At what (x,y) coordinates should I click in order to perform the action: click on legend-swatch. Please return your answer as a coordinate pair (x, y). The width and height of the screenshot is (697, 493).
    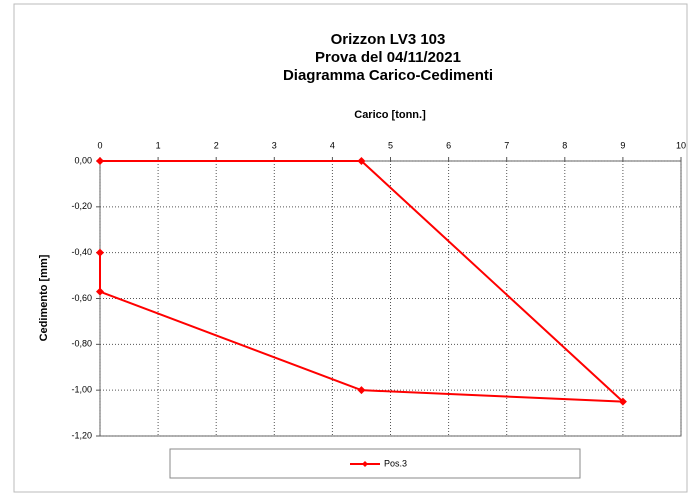
    Looking at the image, I should click on (365, 464).